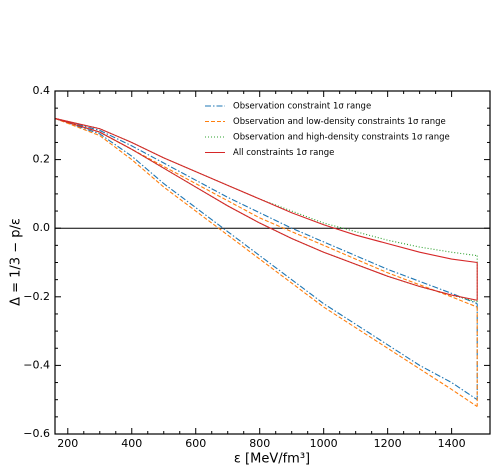 This screenshot has width=497, height=472. What do you see at coordinates (272, 459) in the screenshot?
I see `x-axis-label: ε [MeV/fm³]` at bounding box center [272, 459].